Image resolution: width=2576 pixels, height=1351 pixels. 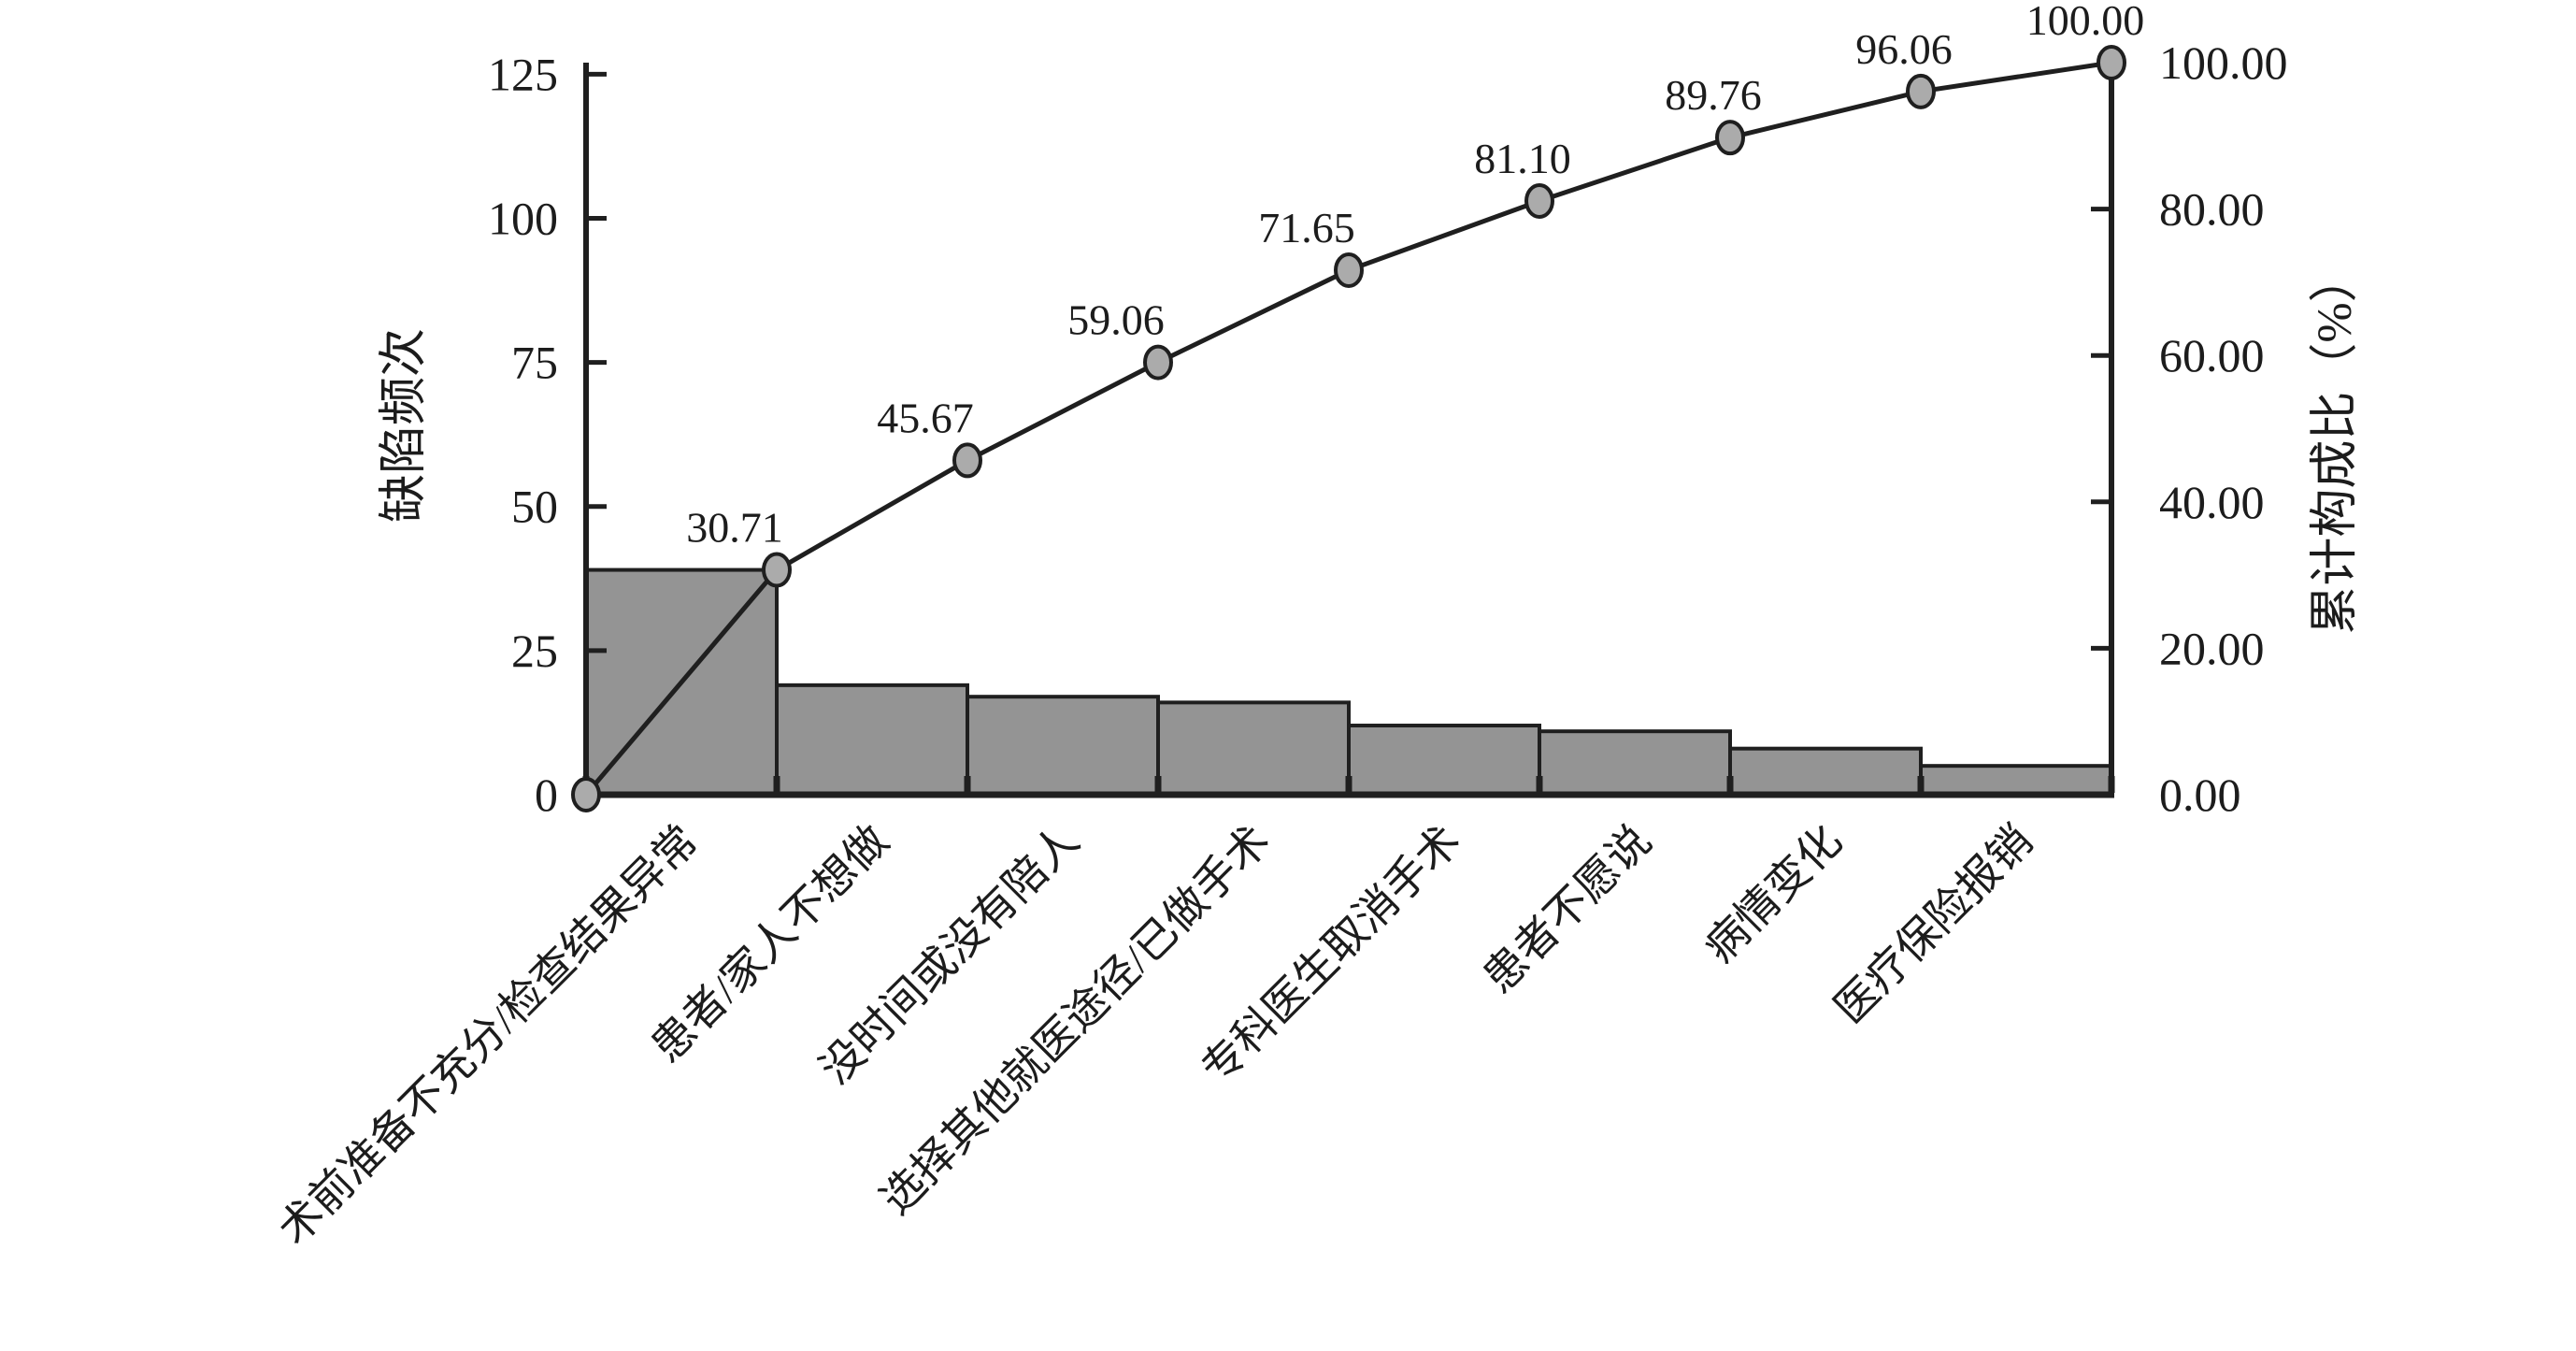 What do you see at coordinates (2212, 209) in the screenshot?
I see `right-axis-tick-label: 80.00` at bounding box center [2212, 209].